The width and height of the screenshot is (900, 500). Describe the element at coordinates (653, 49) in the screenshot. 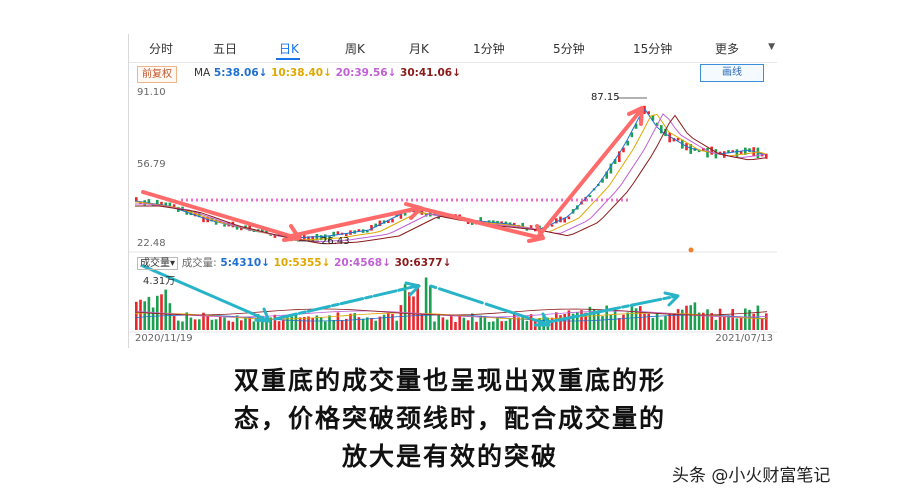

I see `tab-15min: 15分钟` at that location.